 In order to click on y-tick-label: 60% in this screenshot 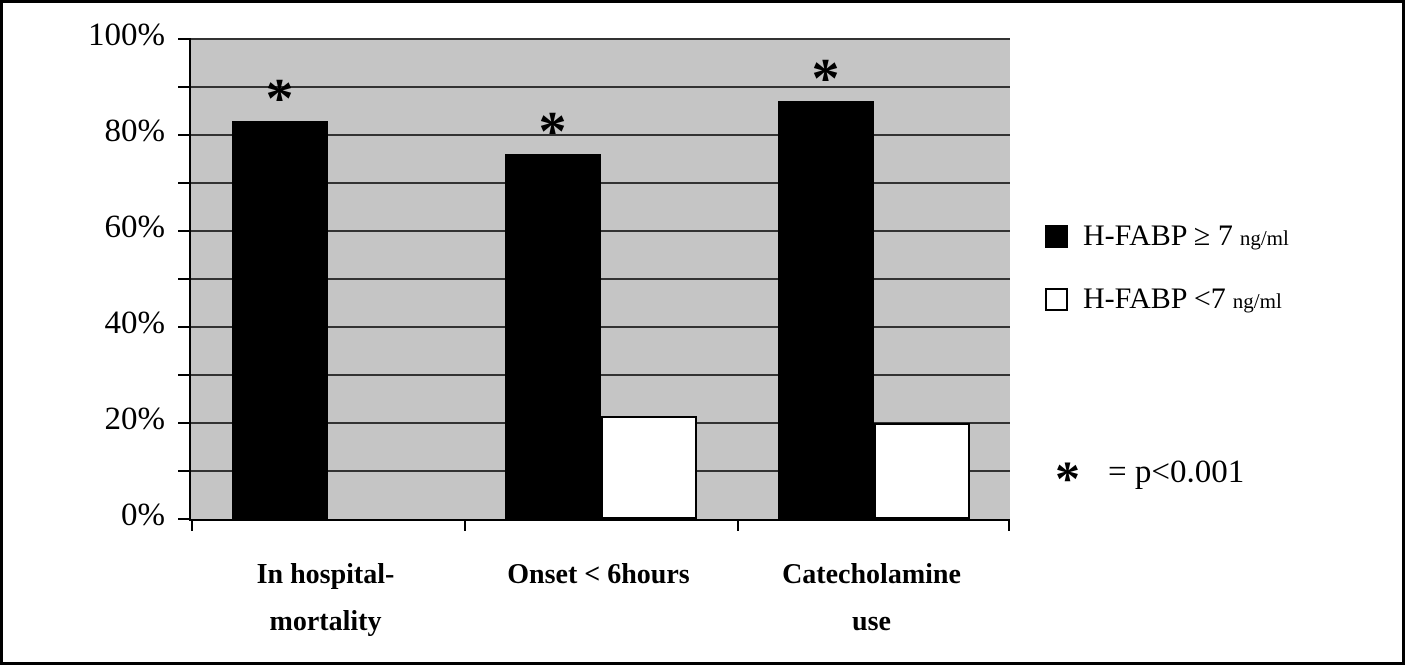, I will do `click(135, 227)`.